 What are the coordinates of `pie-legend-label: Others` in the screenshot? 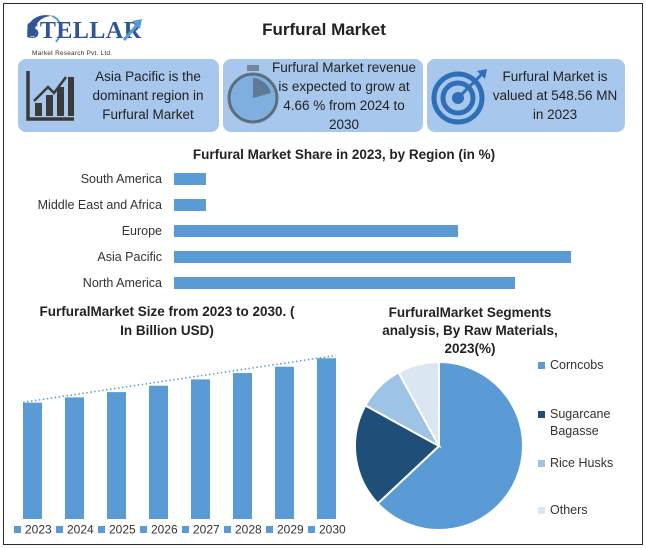 It's located at (569, 510).